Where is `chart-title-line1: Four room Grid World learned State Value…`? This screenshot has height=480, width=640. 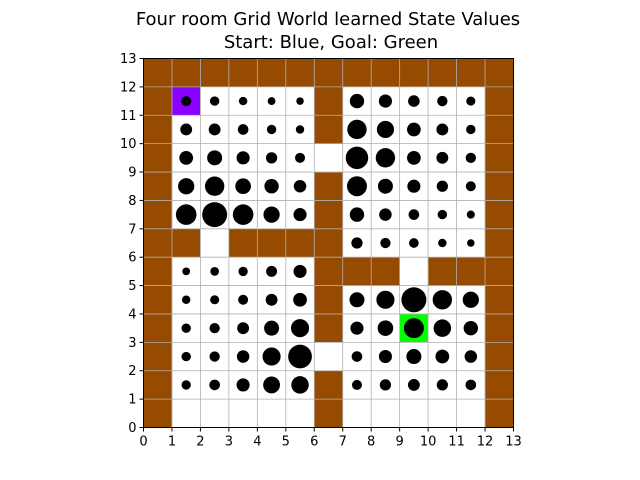
chart-title-line1: Four room Grid World learned State Value… is located at coordinates (328, 19).